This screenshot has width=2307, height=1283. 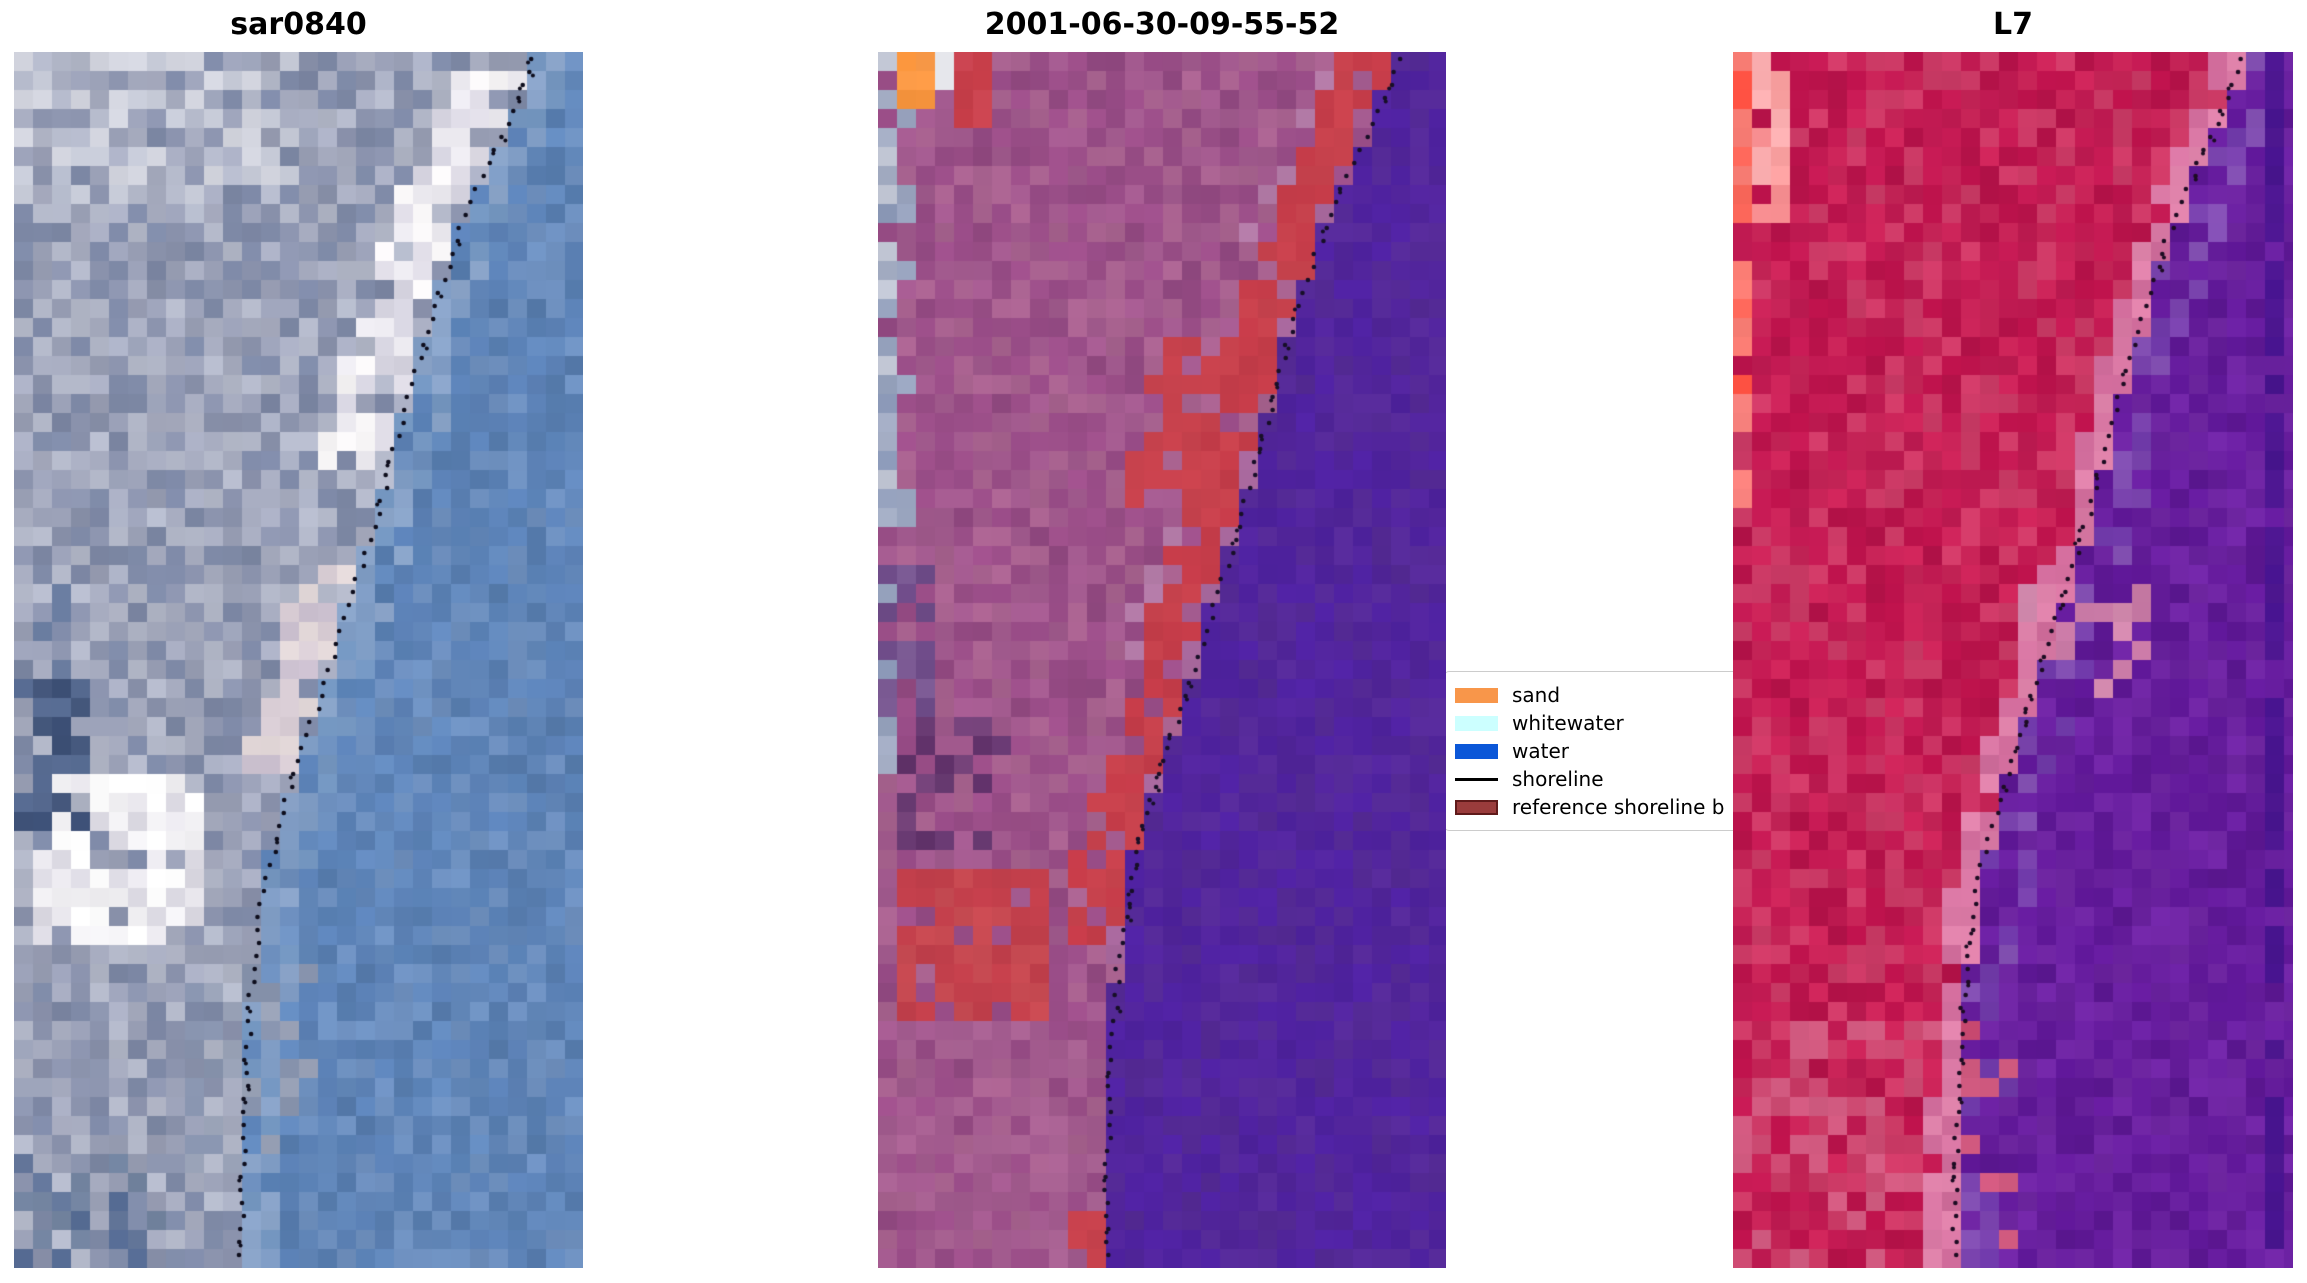 What do you see at coordinates (1568, 723) in the screenshot?
I see `legend-label-whitewater: whitewater` at bounding box center [1568, 723].